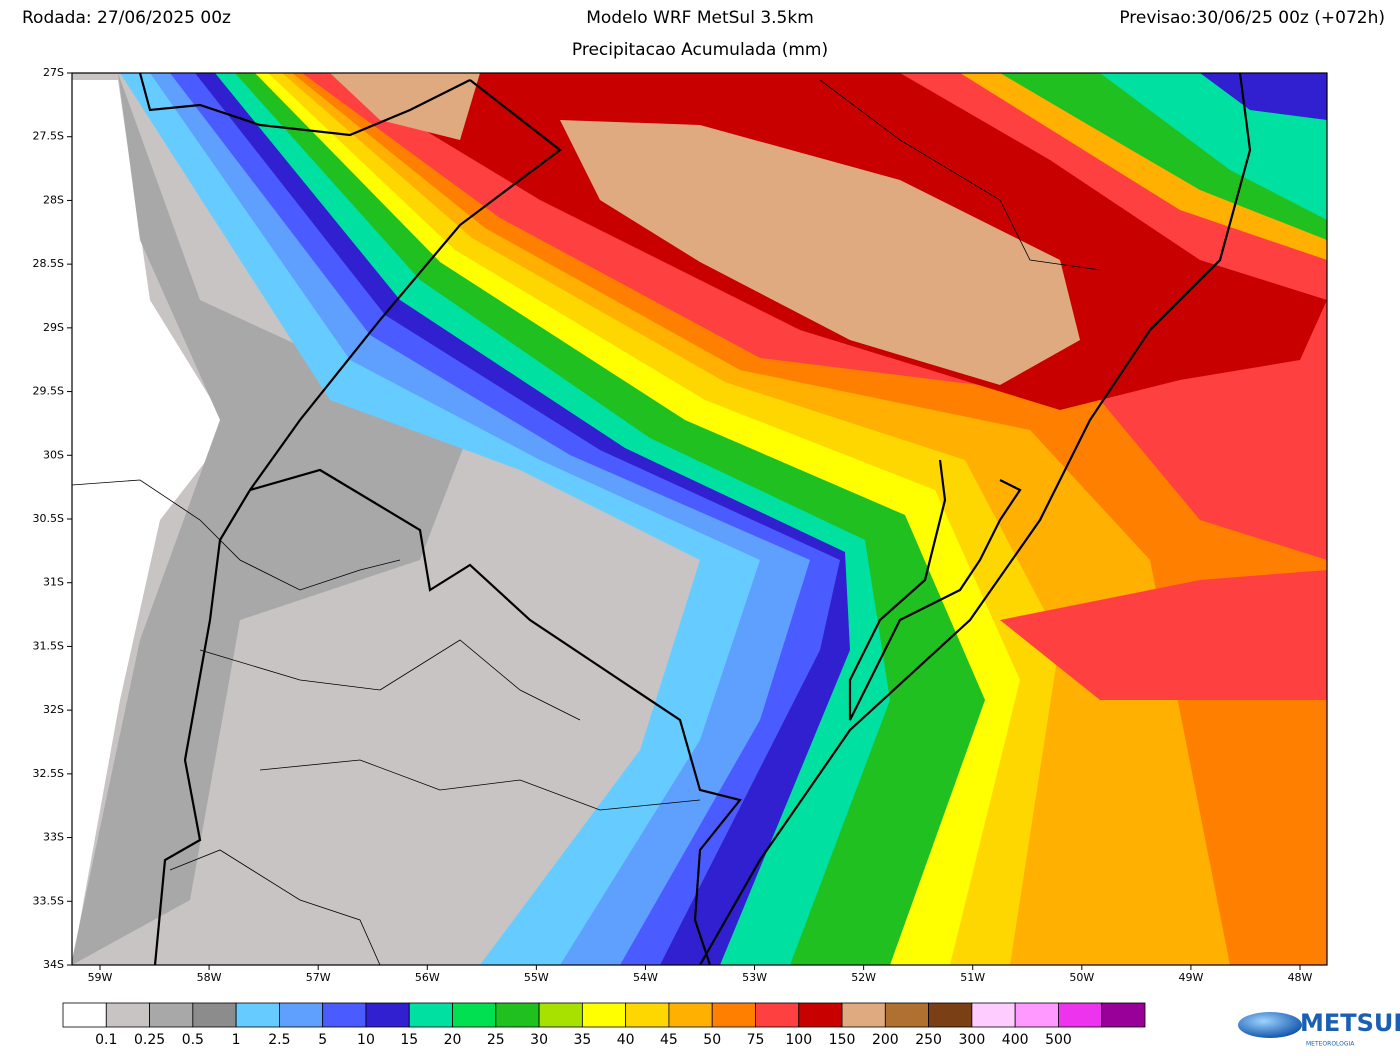 The height and width of the screenshot is (1056, 1400). What do you see at coordinates (885, 1040) in the screenshot?
I see `colorbar-label: 200` at bounding box center [885, 1040].